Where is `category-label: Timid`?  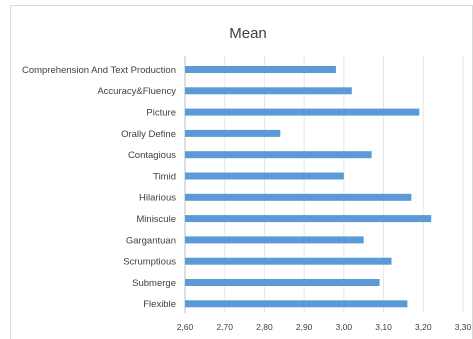
category-label: Timid is located at coordinates (164, 176).